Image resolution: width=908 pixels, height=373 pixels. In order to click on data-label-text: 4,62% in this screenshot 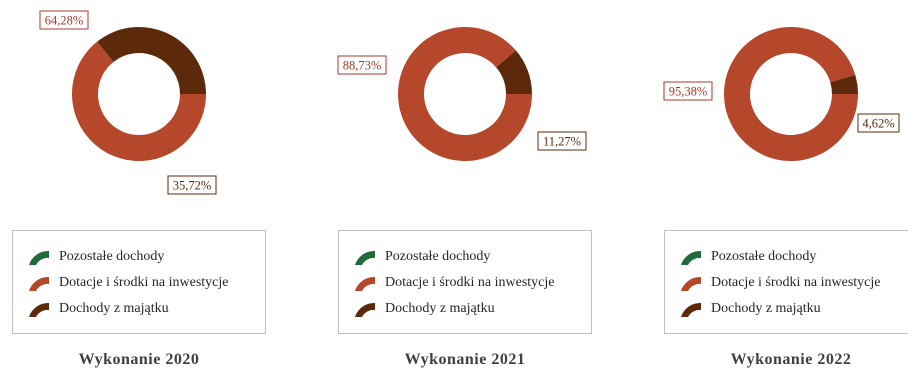, I will do `click(878, 124)`.